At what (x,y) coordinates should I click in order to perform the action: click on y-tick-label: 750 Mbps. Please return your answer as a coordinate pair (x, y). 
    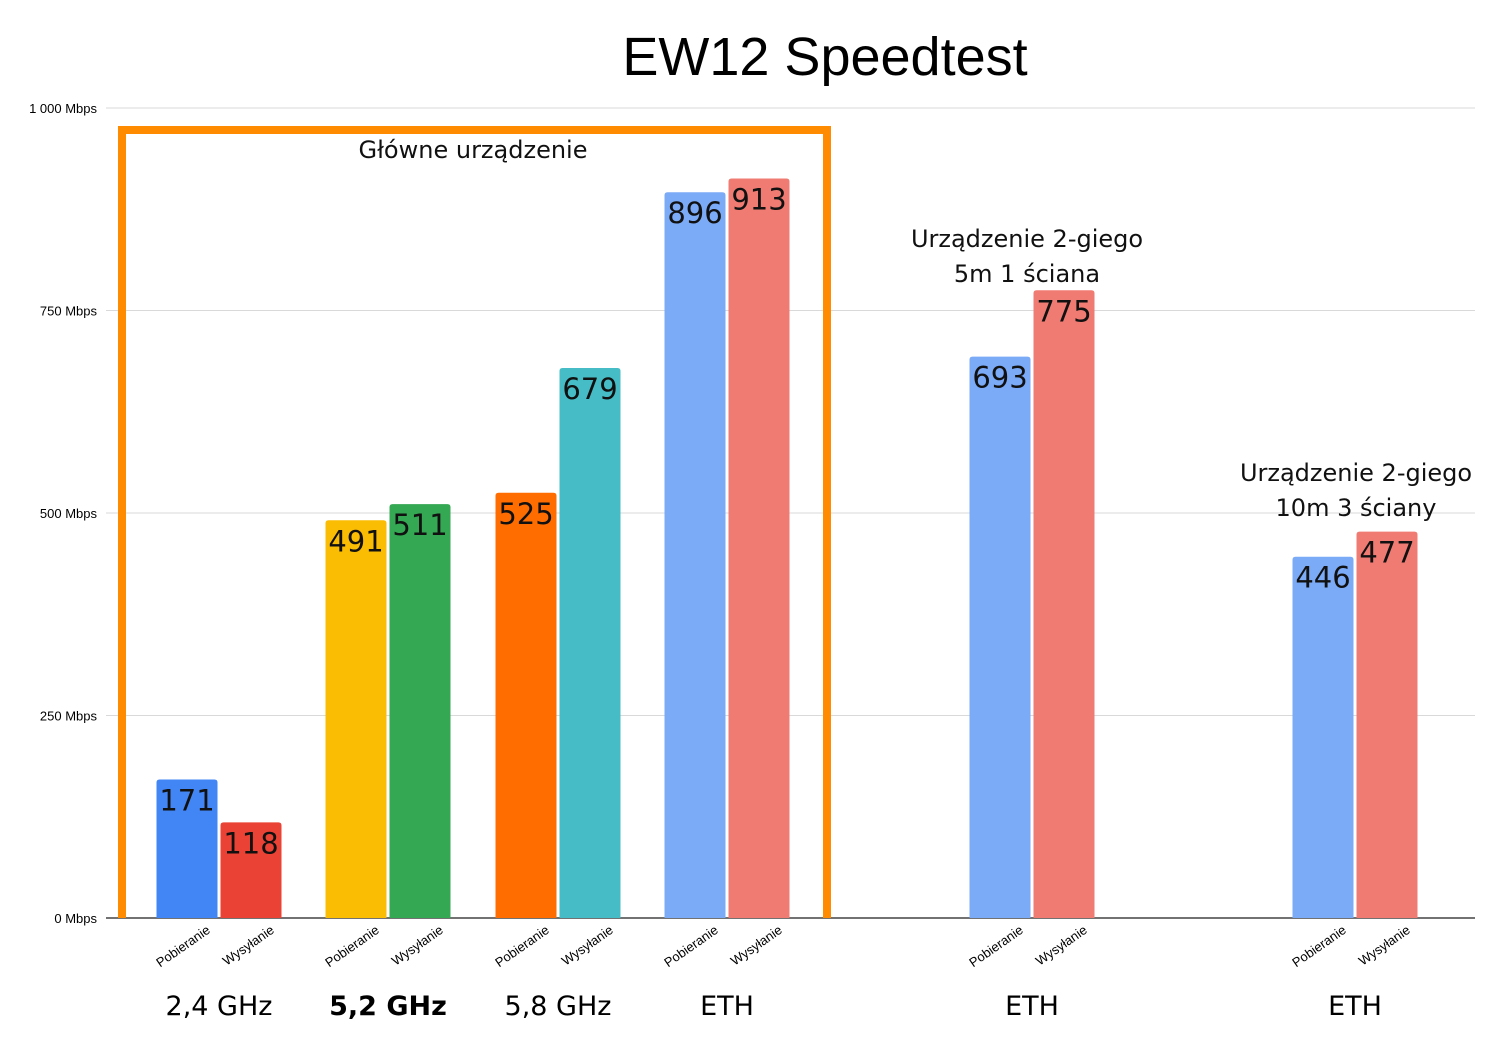
    Looking at the image, I should click on (69, 311).